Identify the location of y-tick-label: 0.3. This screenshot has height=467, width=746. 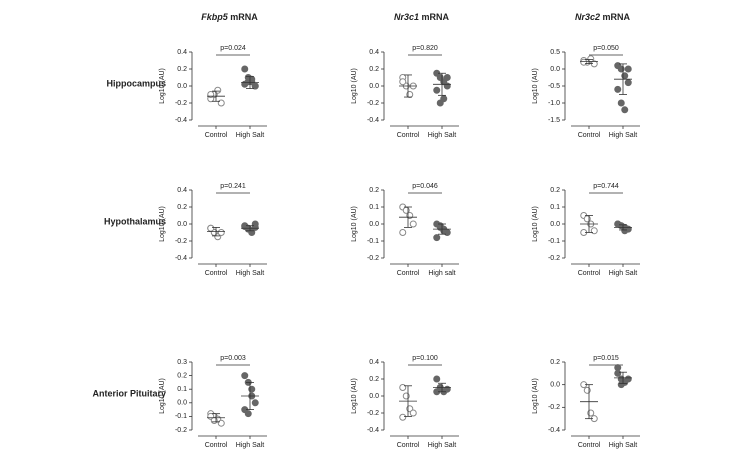
(182, 362).